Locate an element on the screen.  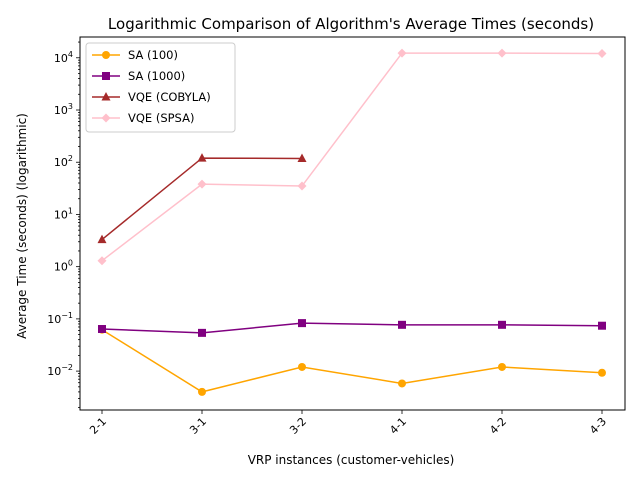
legend-entry: VQE (SPSA) is located at coordinates (143, 118).